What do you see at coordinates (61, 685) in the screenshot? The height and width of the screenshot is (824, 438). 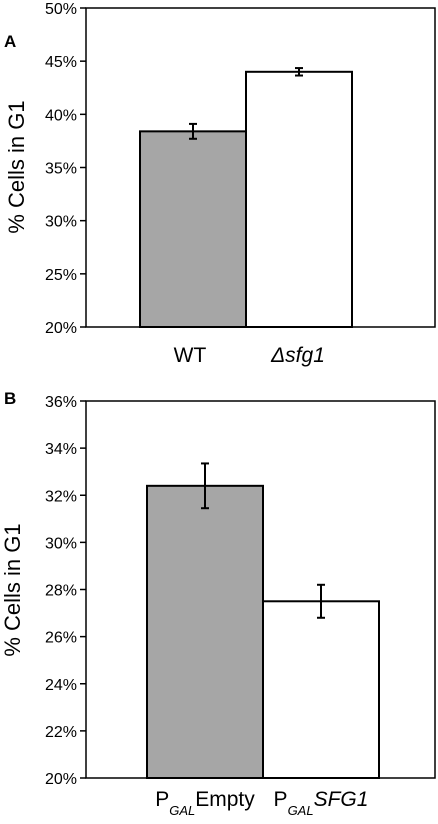 I see `y-tick-label: 24%` at bounding box center [61, 685].